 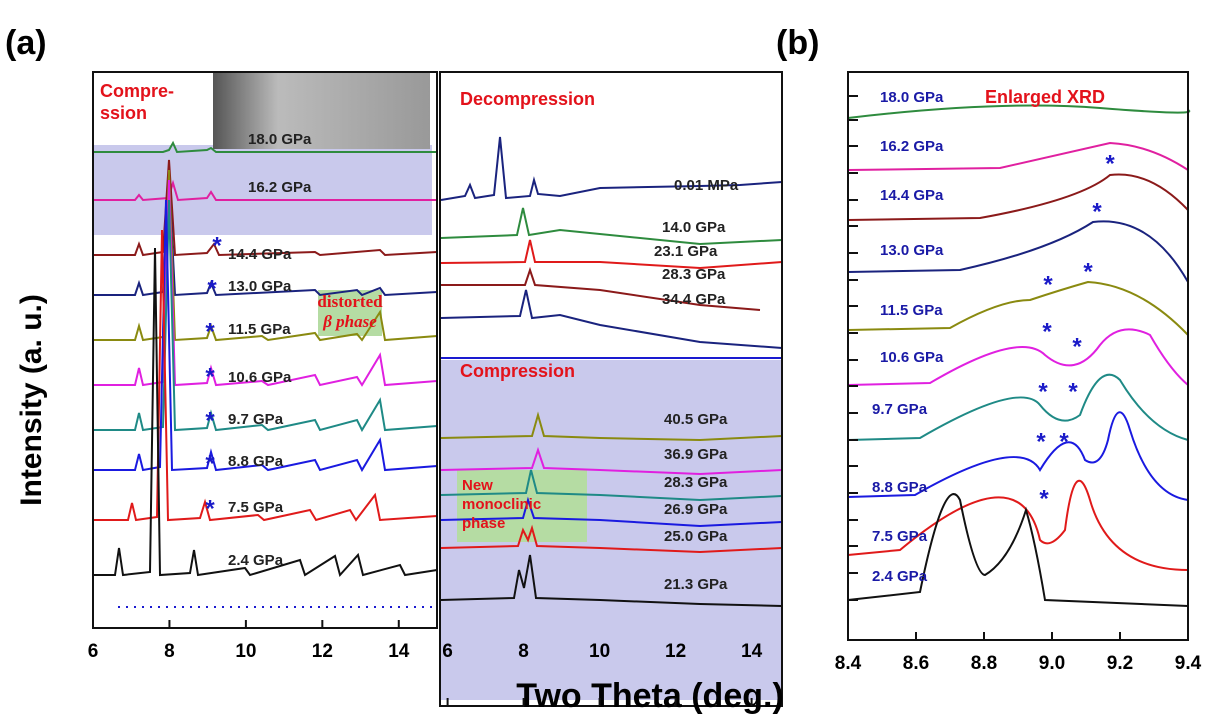 I want to click on heading: Decompression, so click(x=527, y=99).